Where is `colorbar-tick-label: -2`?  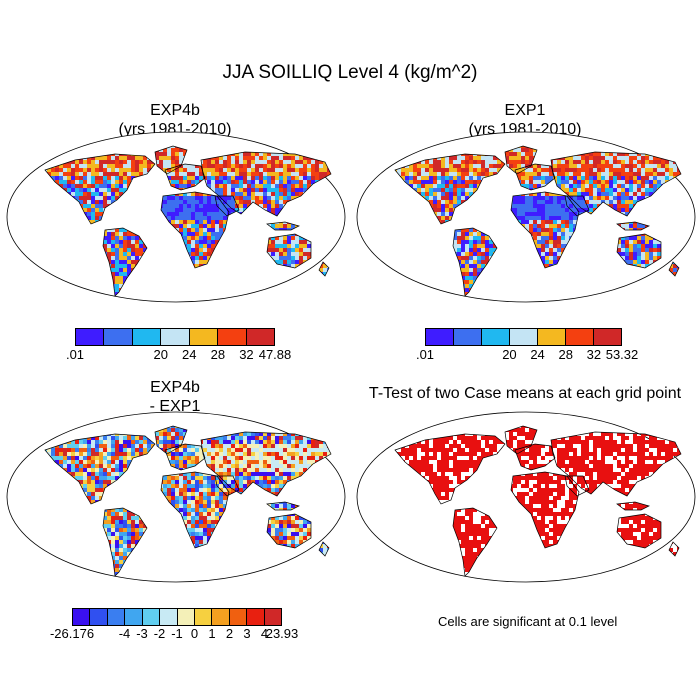 colorbar-tick-label: -2 is located at coordinates (159, 633).